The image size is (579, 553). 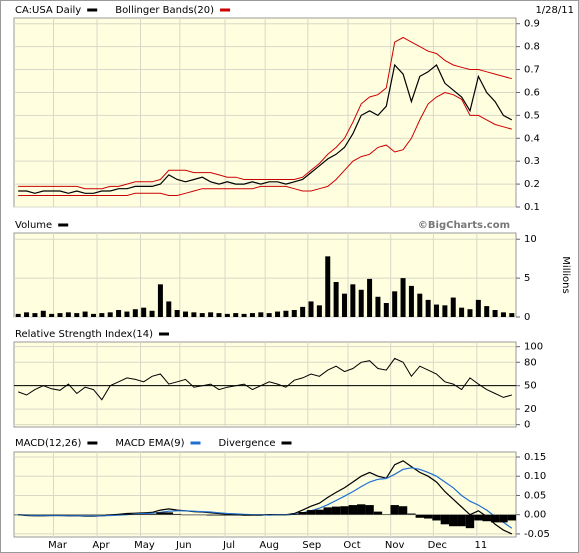 I want to click on y-tick-label: 0.6, so click(x=532, y=92).